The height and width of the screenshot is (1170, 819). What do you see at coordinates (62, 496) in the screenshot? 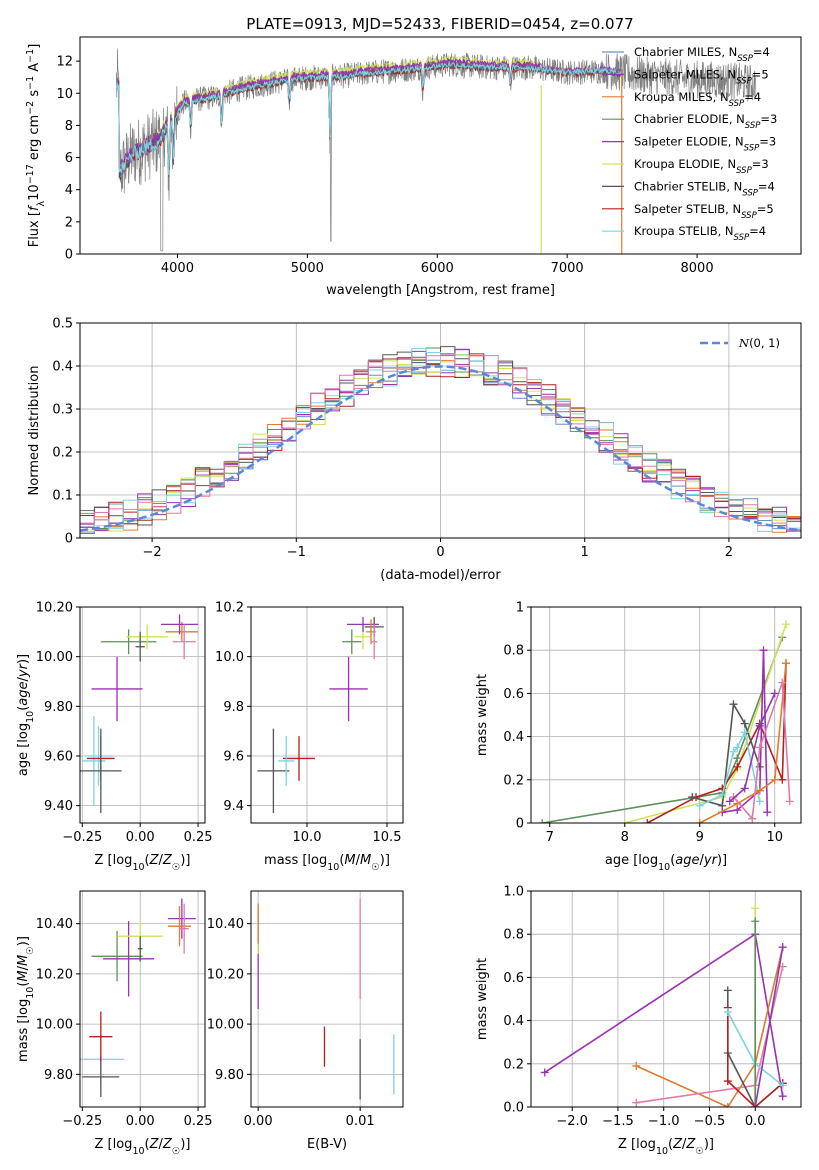
I see `y-tick-label: 0.1` at bounding box center [62, 496].